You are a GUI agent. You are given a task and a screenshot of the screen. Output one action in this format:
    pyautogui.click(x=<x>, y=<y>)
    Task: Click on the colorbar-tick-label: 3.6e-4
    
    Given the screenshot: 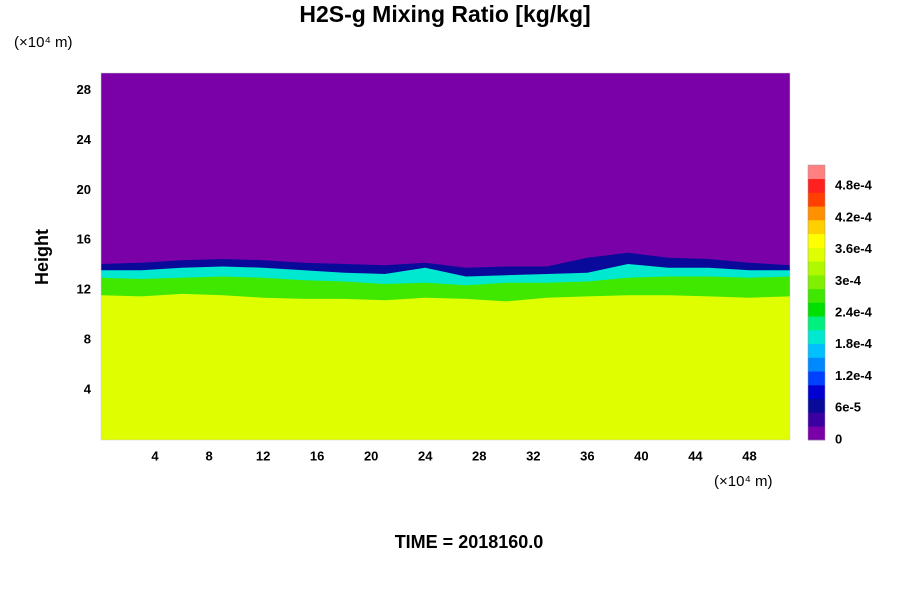 What is the action you would take?
    pyautogui.click(x=854, y=248)
    